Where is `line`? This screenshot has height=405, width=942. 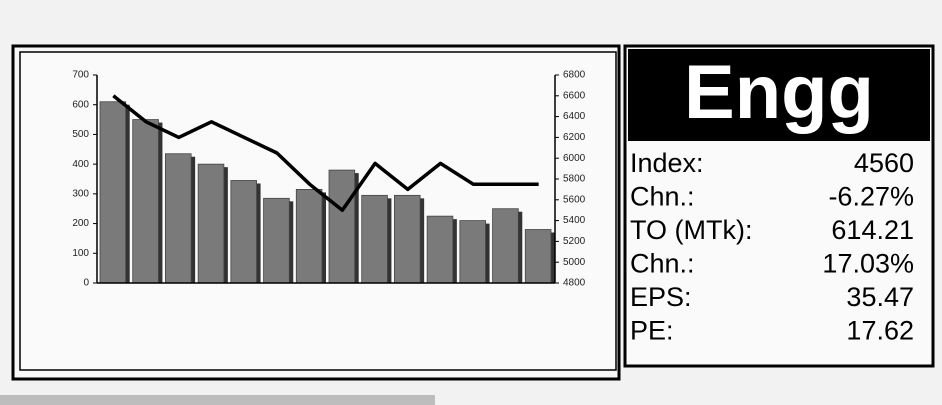 line is located at coordinates (325, 153).